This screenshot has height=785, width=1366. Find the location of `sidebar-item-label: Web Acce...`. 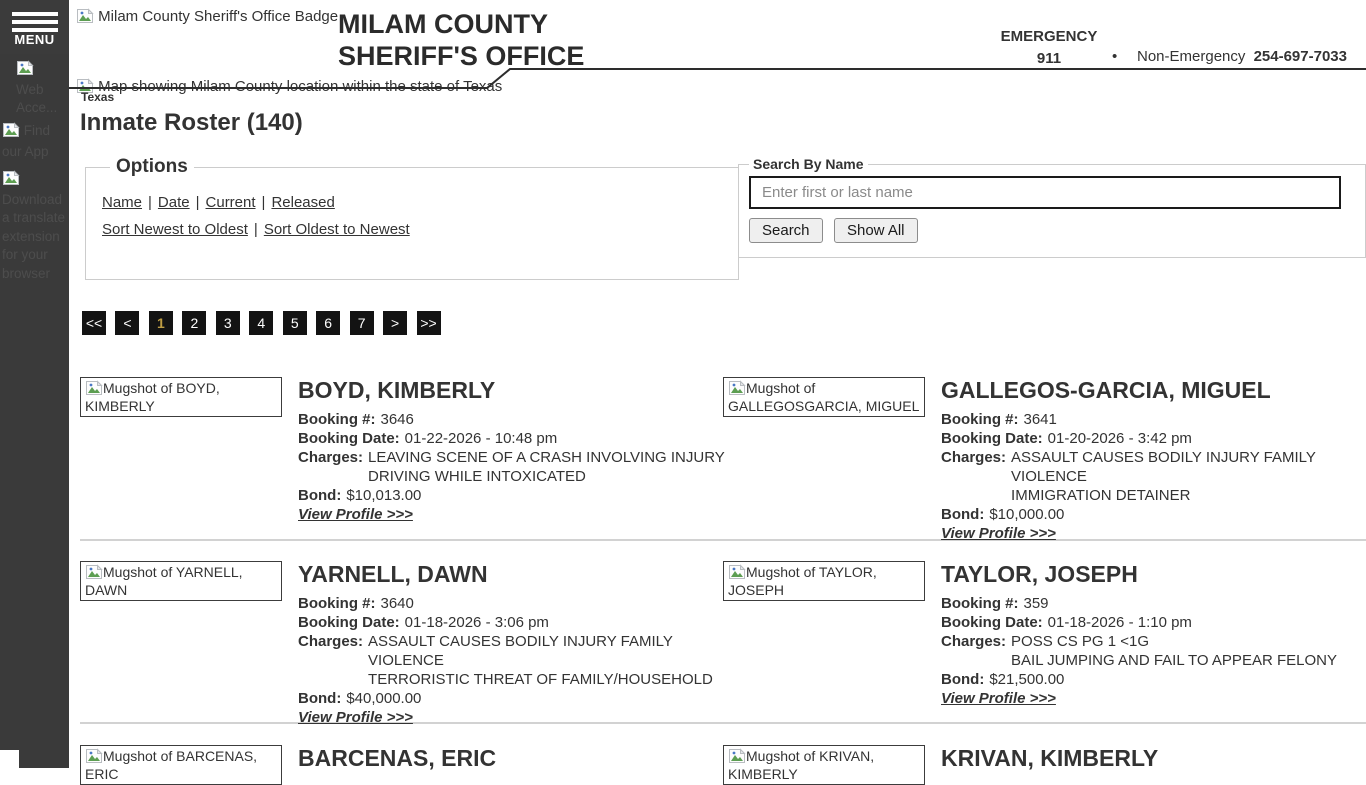

sidebar-item-label: Web Acce... is located at coordinates (37, 98).